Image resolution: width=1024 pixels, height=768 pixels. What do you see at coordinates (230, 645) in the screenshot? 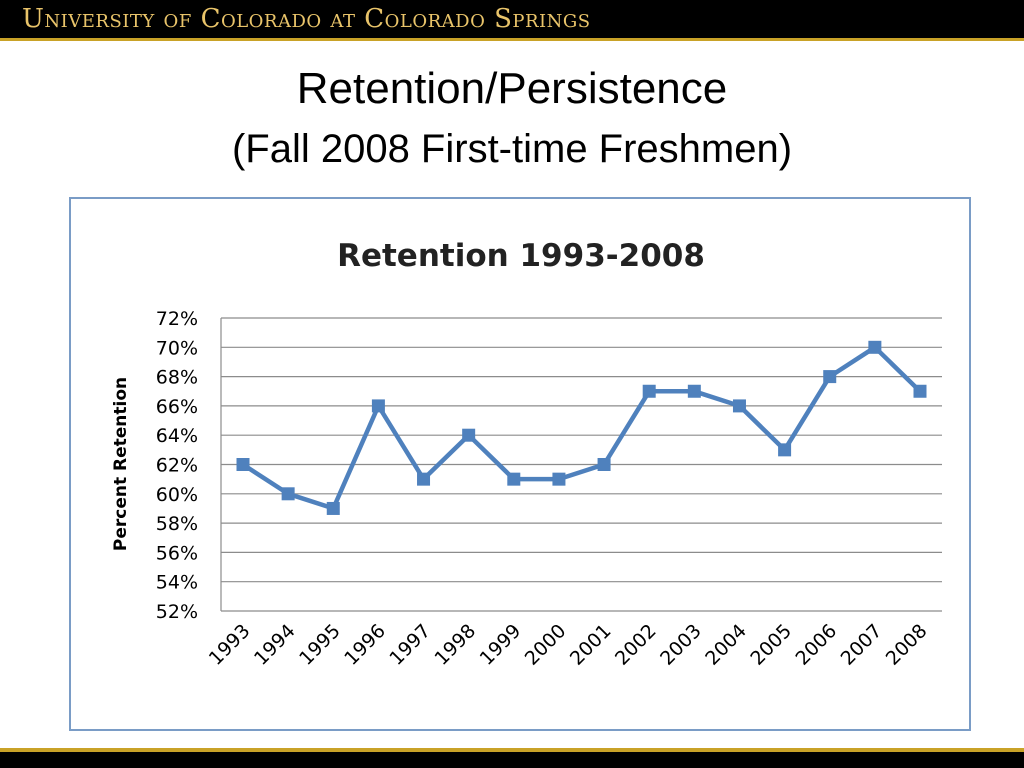
I see `x-tick-label: 1993` at bounding box center [230, 645].